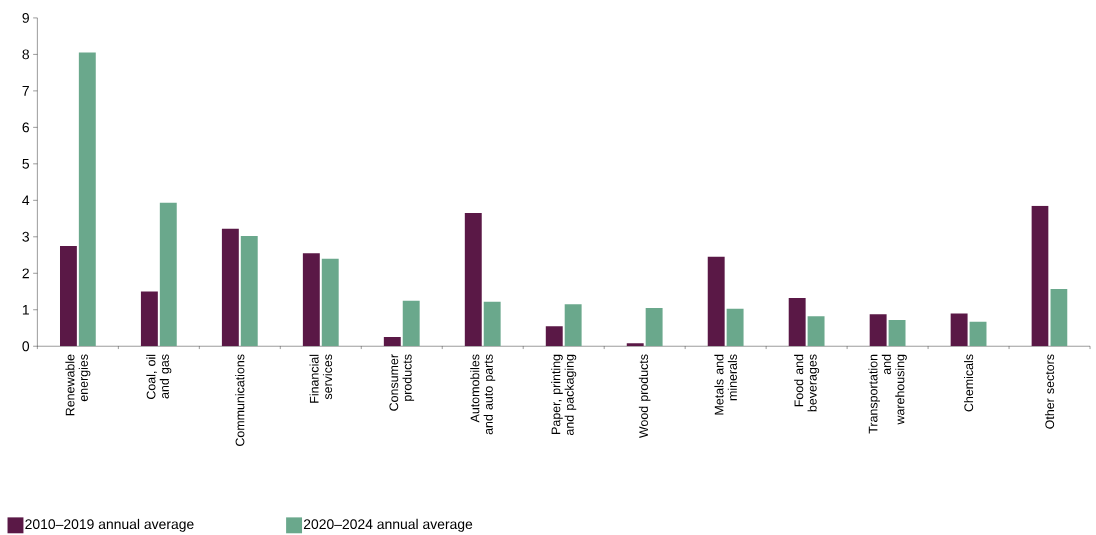  What do you see at coordinates (26, 346) in the screenshot?
I see `y-tick-label: 0` at bounding box center [26, 346].